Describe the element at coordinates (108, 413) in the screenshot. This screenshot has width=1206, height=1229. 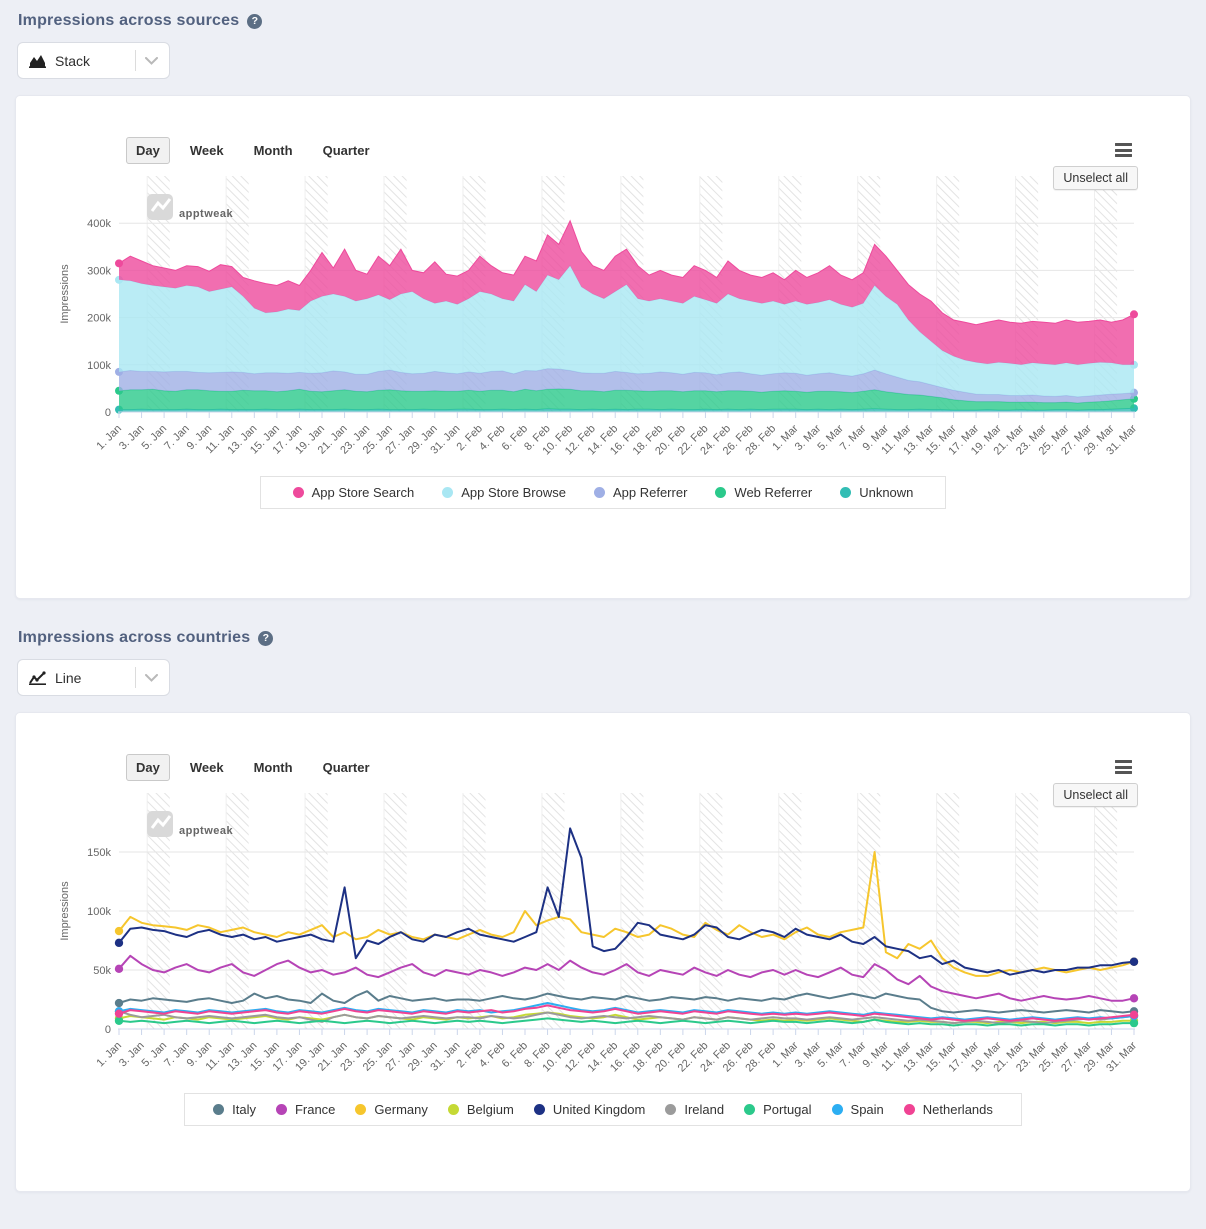
I see `y-tick-label: 0` at that location.